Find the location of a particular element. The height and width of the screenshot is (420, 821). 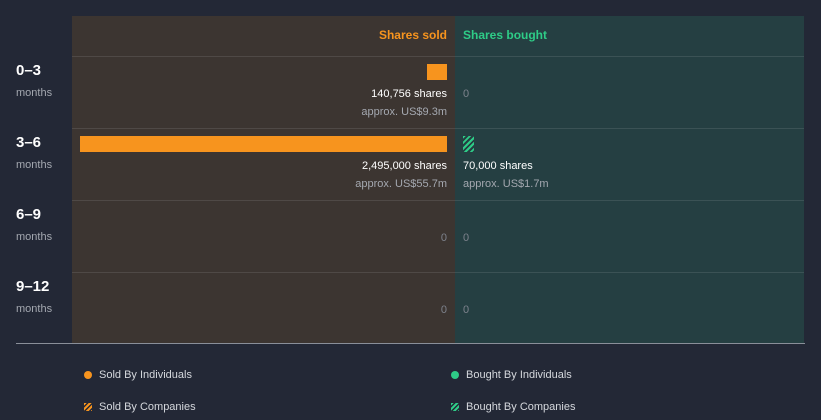

legend-sold-by-companies: Sold By Companies is located at coordinates (140, 407).